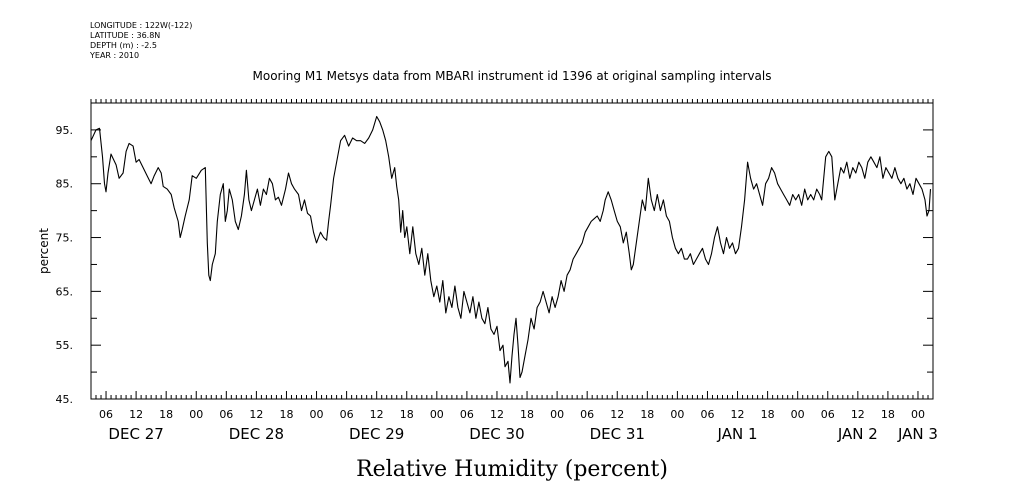 The height and width of the screenshot is (504, 1009). What do you see at coordinates (135, 434) in the screenshot?
I see `x-date-label: DEC 27` at bounding box center [135, 434].